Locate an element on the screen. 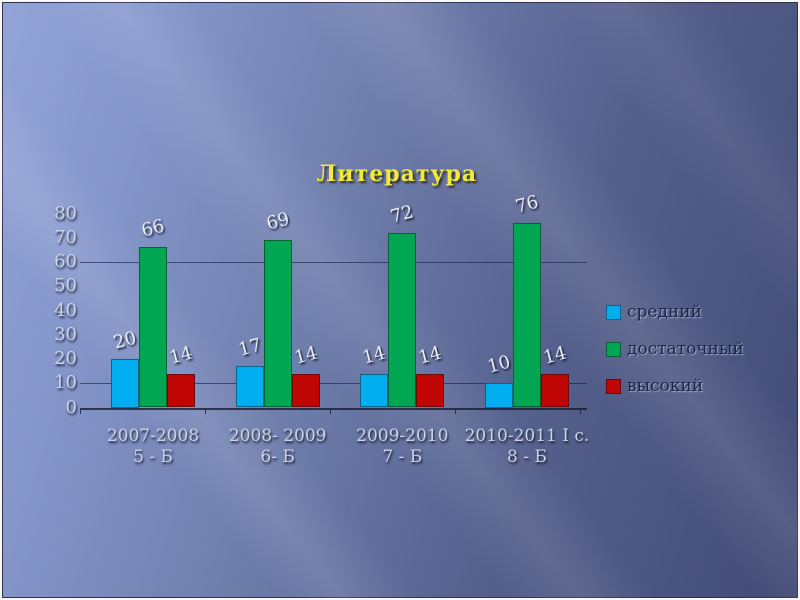  bar-достаточный-2008- 2009 is located at coordinates (277, 324).